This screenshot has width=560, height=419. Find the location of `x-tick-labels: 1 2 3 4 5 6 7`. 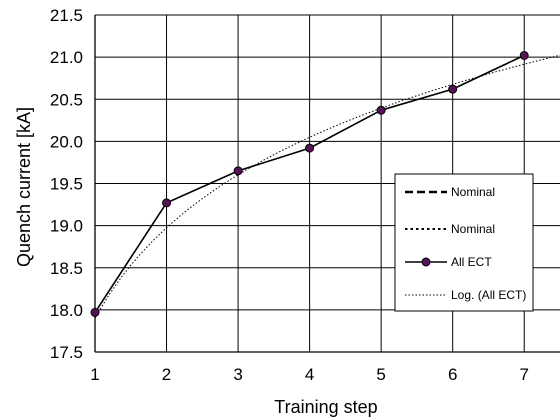

x-tick-labels: 1 2 3 4 5 6 7 is located at coordinates (309, 374).